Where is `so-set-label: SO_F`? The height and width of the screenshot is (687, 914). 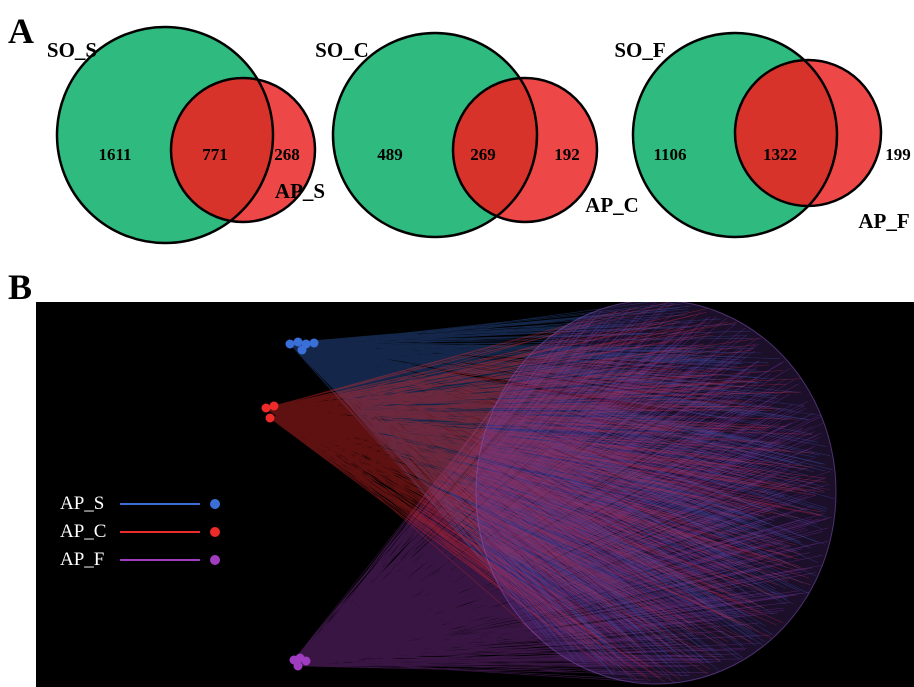 so-set-label: SO_F is located at coordinates (639, 50).